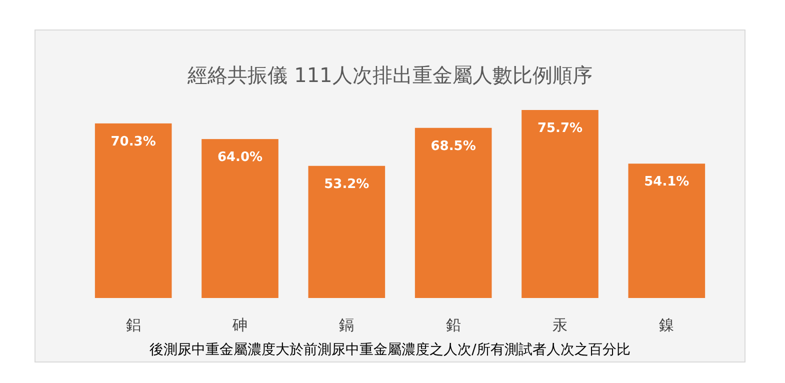  Describe the element at coordinates (240, 325) in the screenshot. I see `x-tick-label: 砷` at that location.